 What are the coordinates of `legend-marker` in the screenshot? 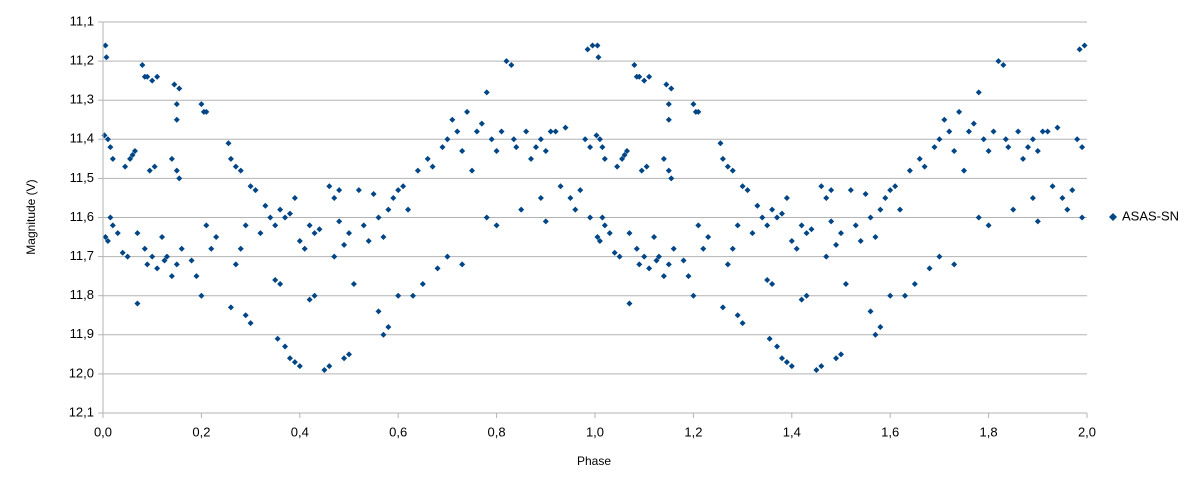 It's located at (1113, 217).